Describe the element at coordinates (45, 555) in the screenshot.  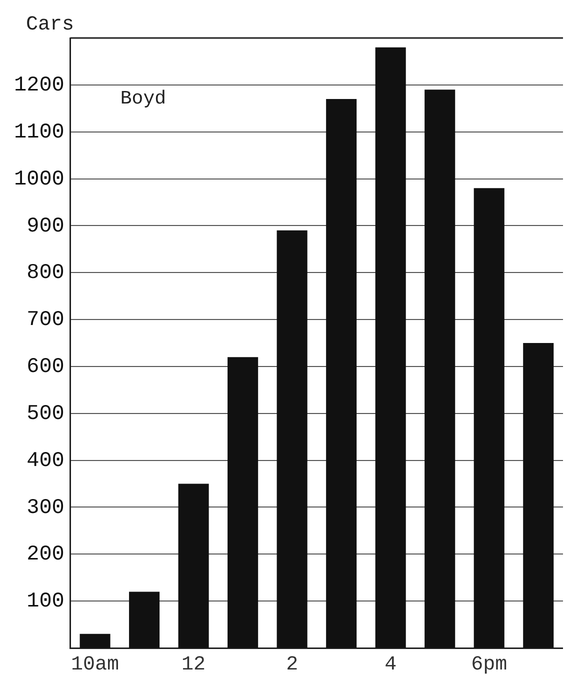
I see `y-tick-label: 200` at that location.